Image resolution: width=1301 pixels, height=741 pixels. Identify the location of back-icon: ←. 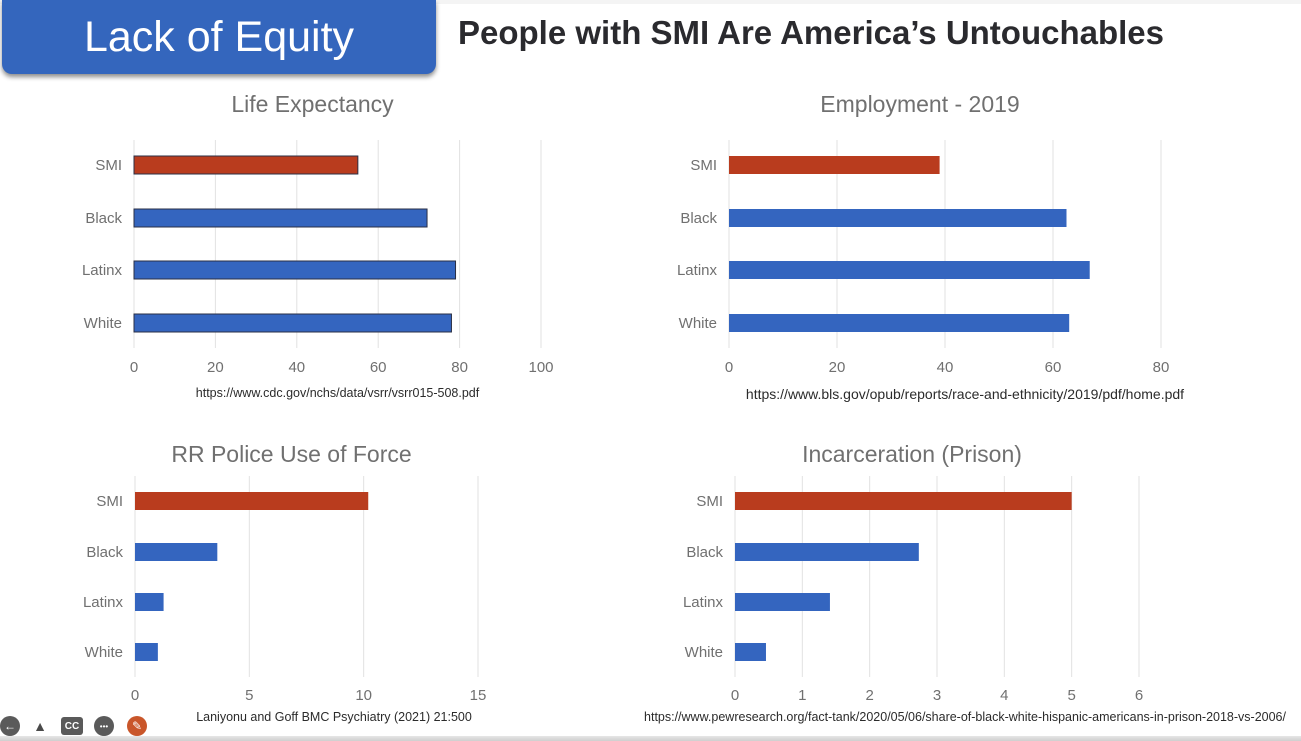
(10, 726).